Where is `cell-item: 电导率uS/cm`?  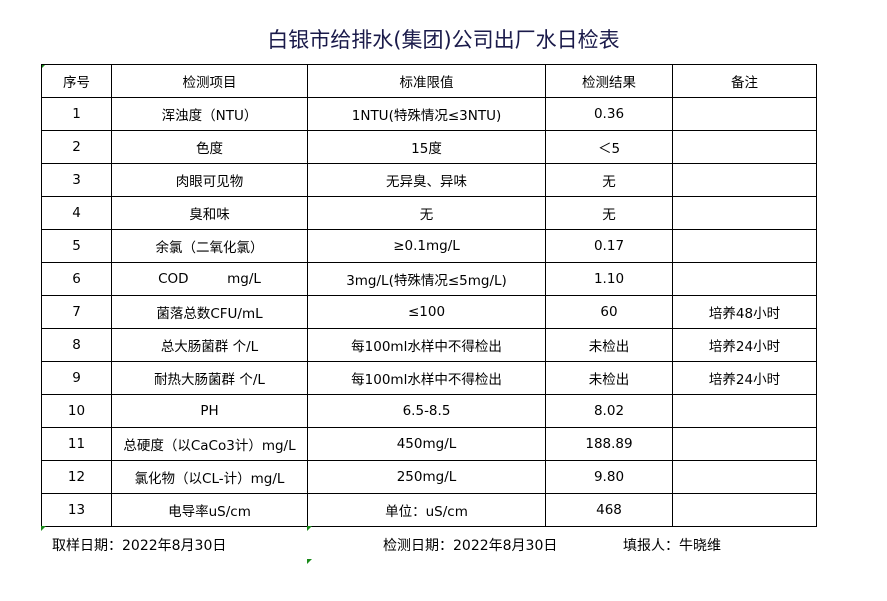 cell-item: 电导率uS/cm is located at coordinates (209, 510).